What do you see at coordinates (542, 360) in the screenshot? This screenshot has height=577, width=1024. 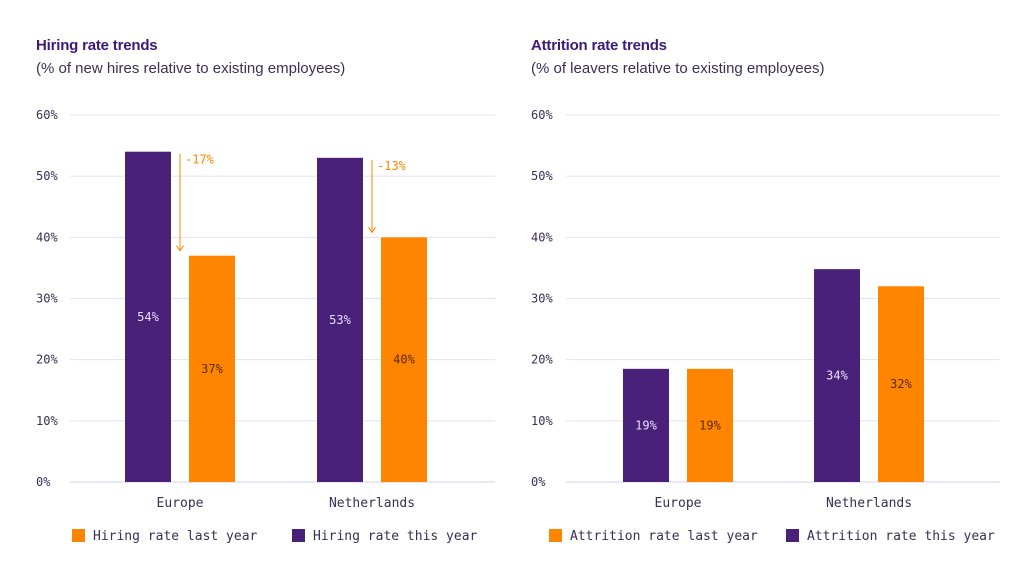 I see `attrition-y-tick-label: 20%` at bounding box center [542, 360].